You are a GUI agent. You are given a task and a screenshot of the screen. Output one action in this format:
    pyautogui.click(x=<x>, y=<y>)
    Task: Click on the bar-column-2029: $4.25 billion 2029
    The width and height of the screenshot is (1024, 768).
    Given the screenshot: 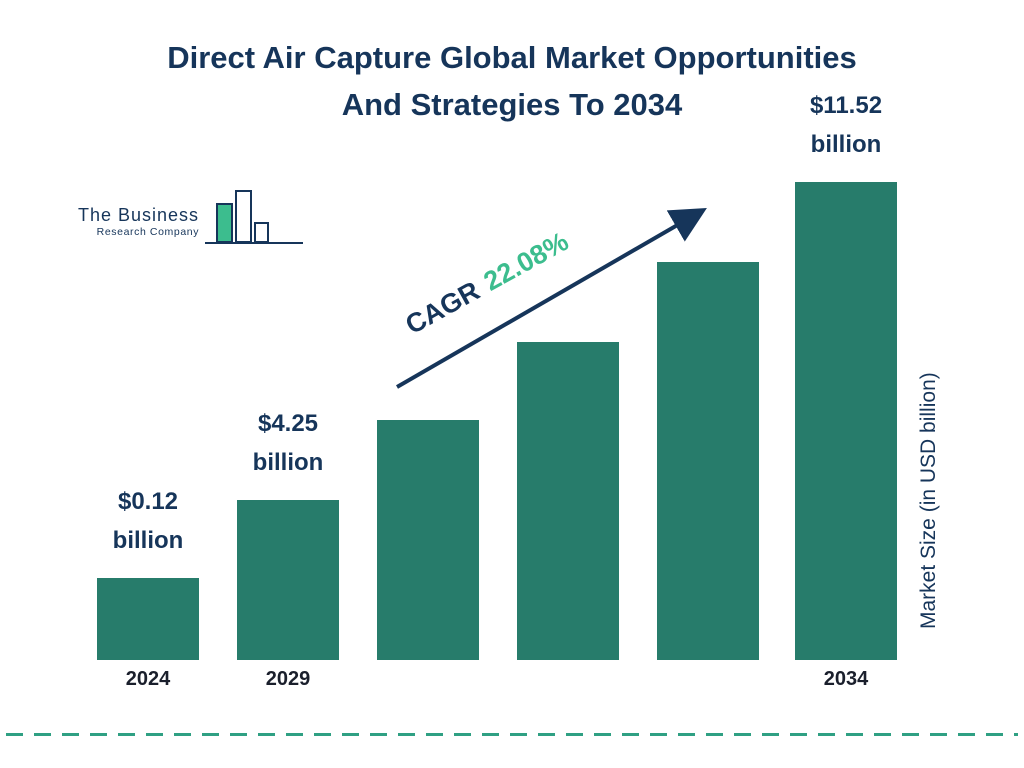 What is the action you would take?
    pyautogui.click(x=288, y=345)
    